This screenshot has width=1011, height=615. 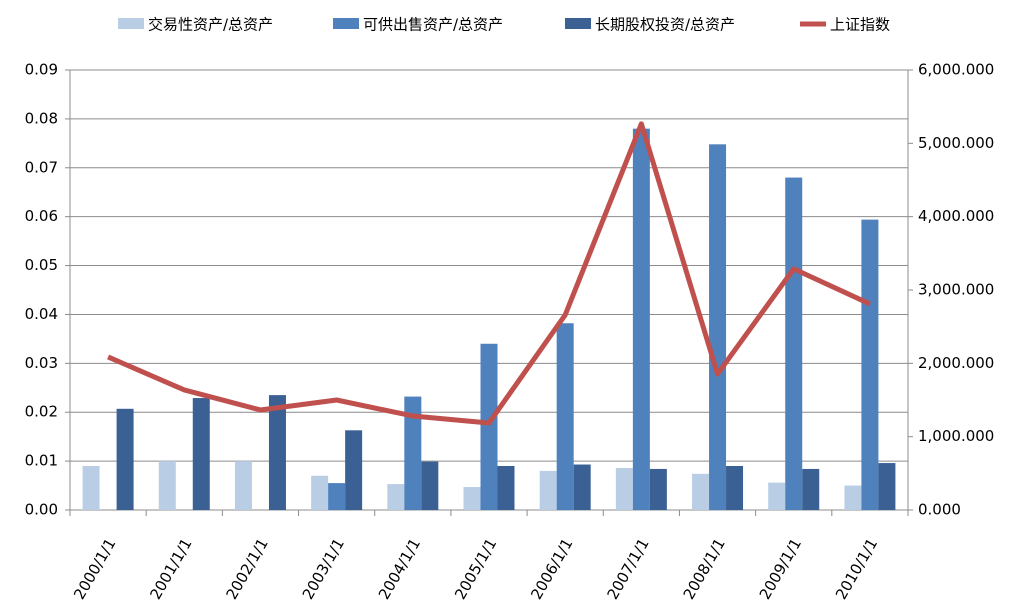 What do you see at coordinates (665, 25) in the screenshot?
I see `legend-label: 长期股权投资/总资产` at bounding box center [665, 25].